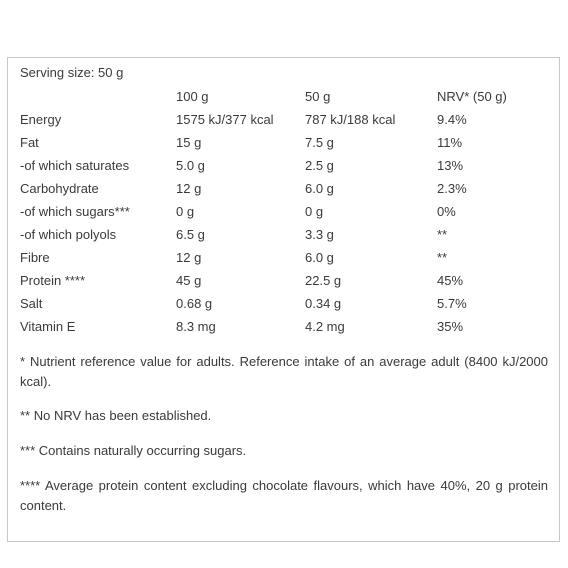 The height and width of the screenshot is (568, 568). Describe the element at coordinates (319, 165) in the screenshot. I see `cell: 2.5 g` at that location.